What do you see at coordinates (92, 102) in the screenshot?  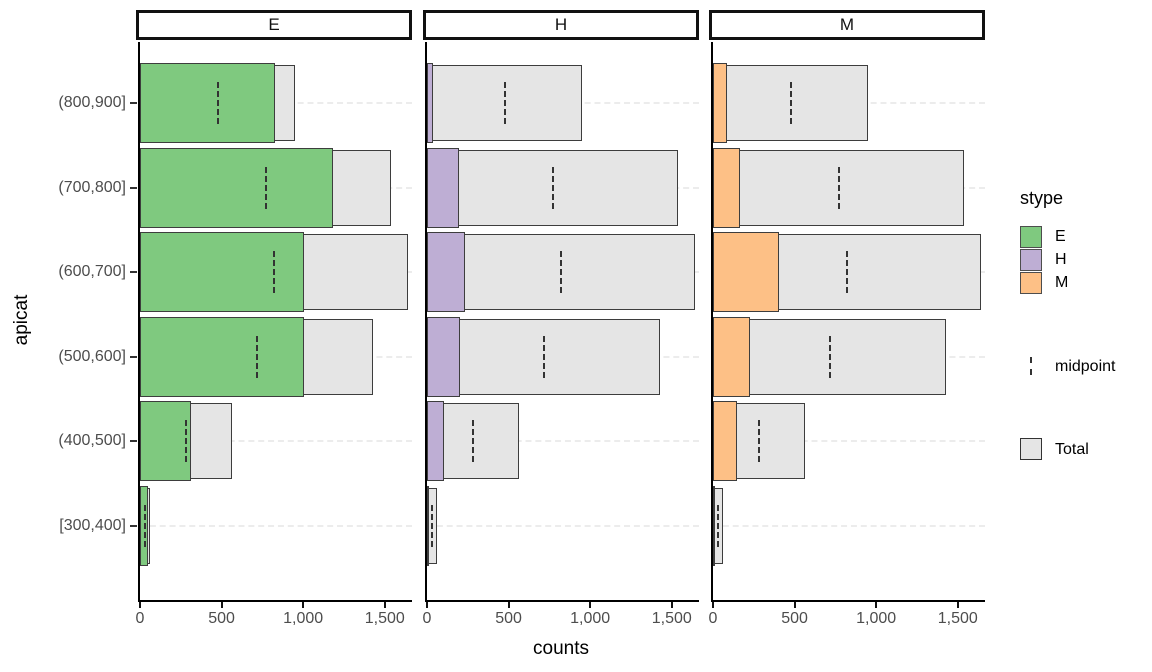 I see `y-tick-label: (800,900]` at bounding box center [92, 102].